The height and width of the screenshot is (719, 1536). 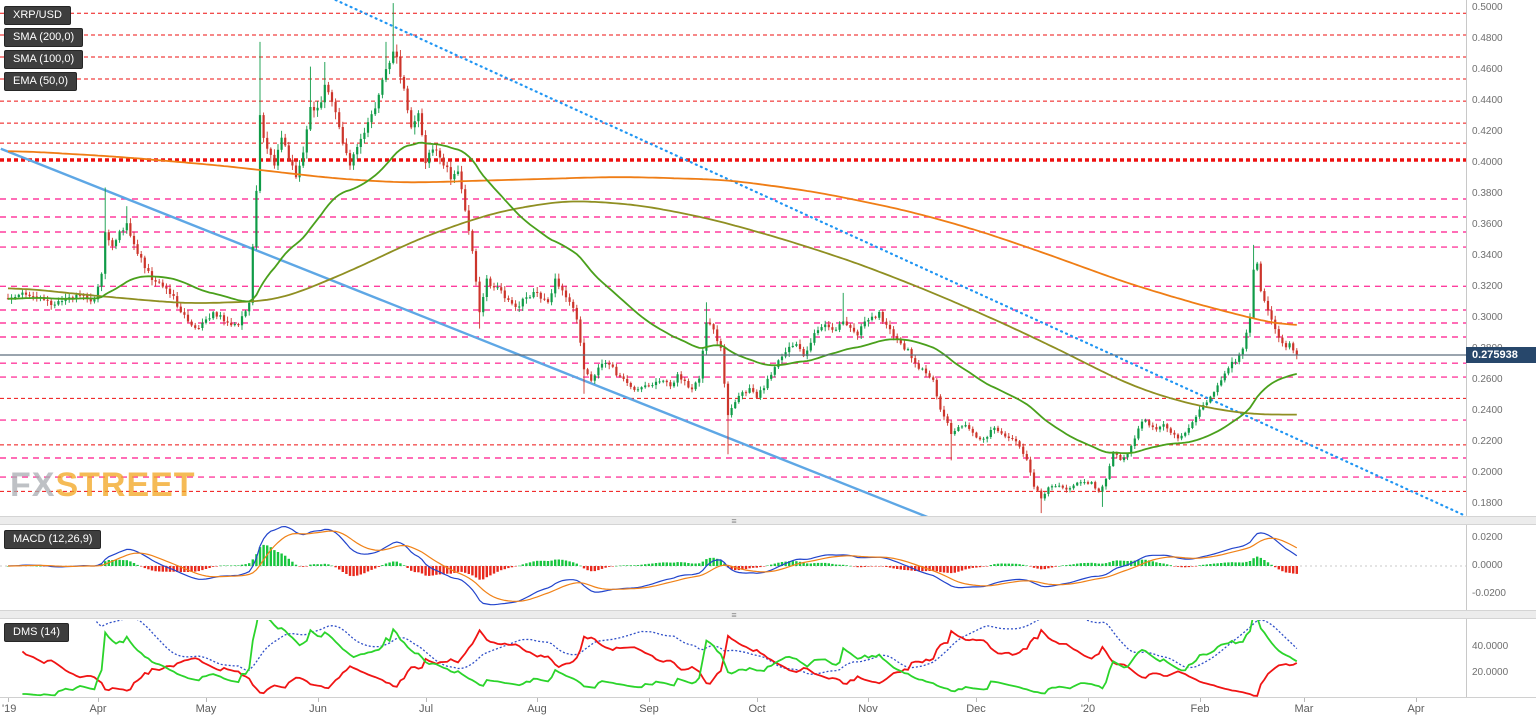 I want to click on price-axis-label: 0.3400, so click(x=1487, y=255).